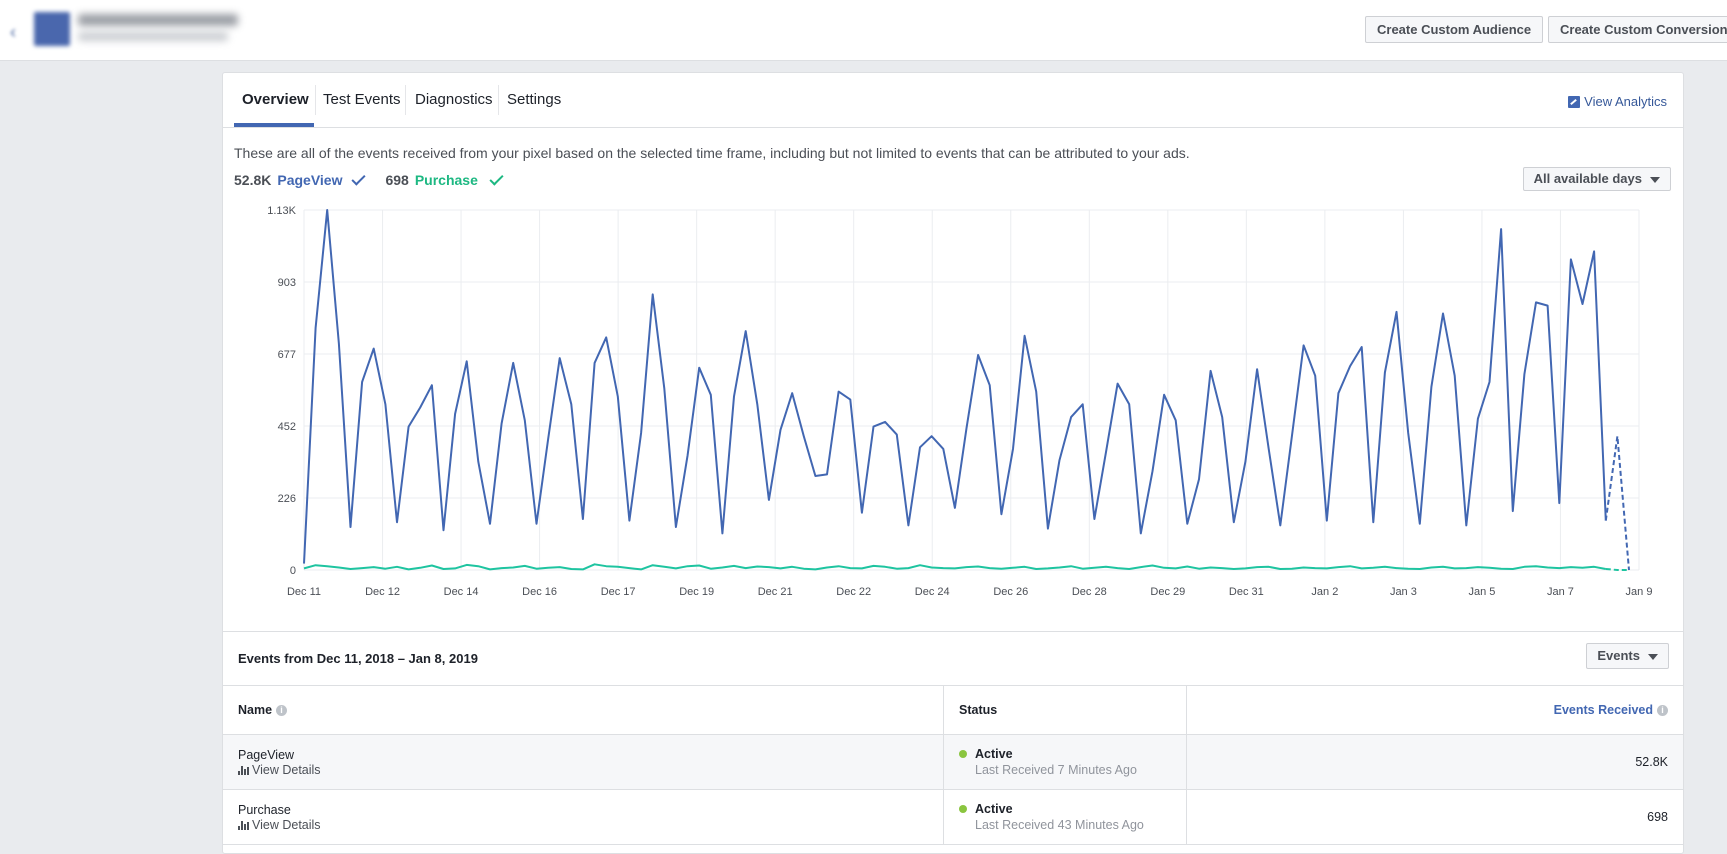 This screenshot has height=854, width=1727. Describe the element at coordinates (618, 592) in the screenshot. I see `x-tick-label: Dec 17` at that location.